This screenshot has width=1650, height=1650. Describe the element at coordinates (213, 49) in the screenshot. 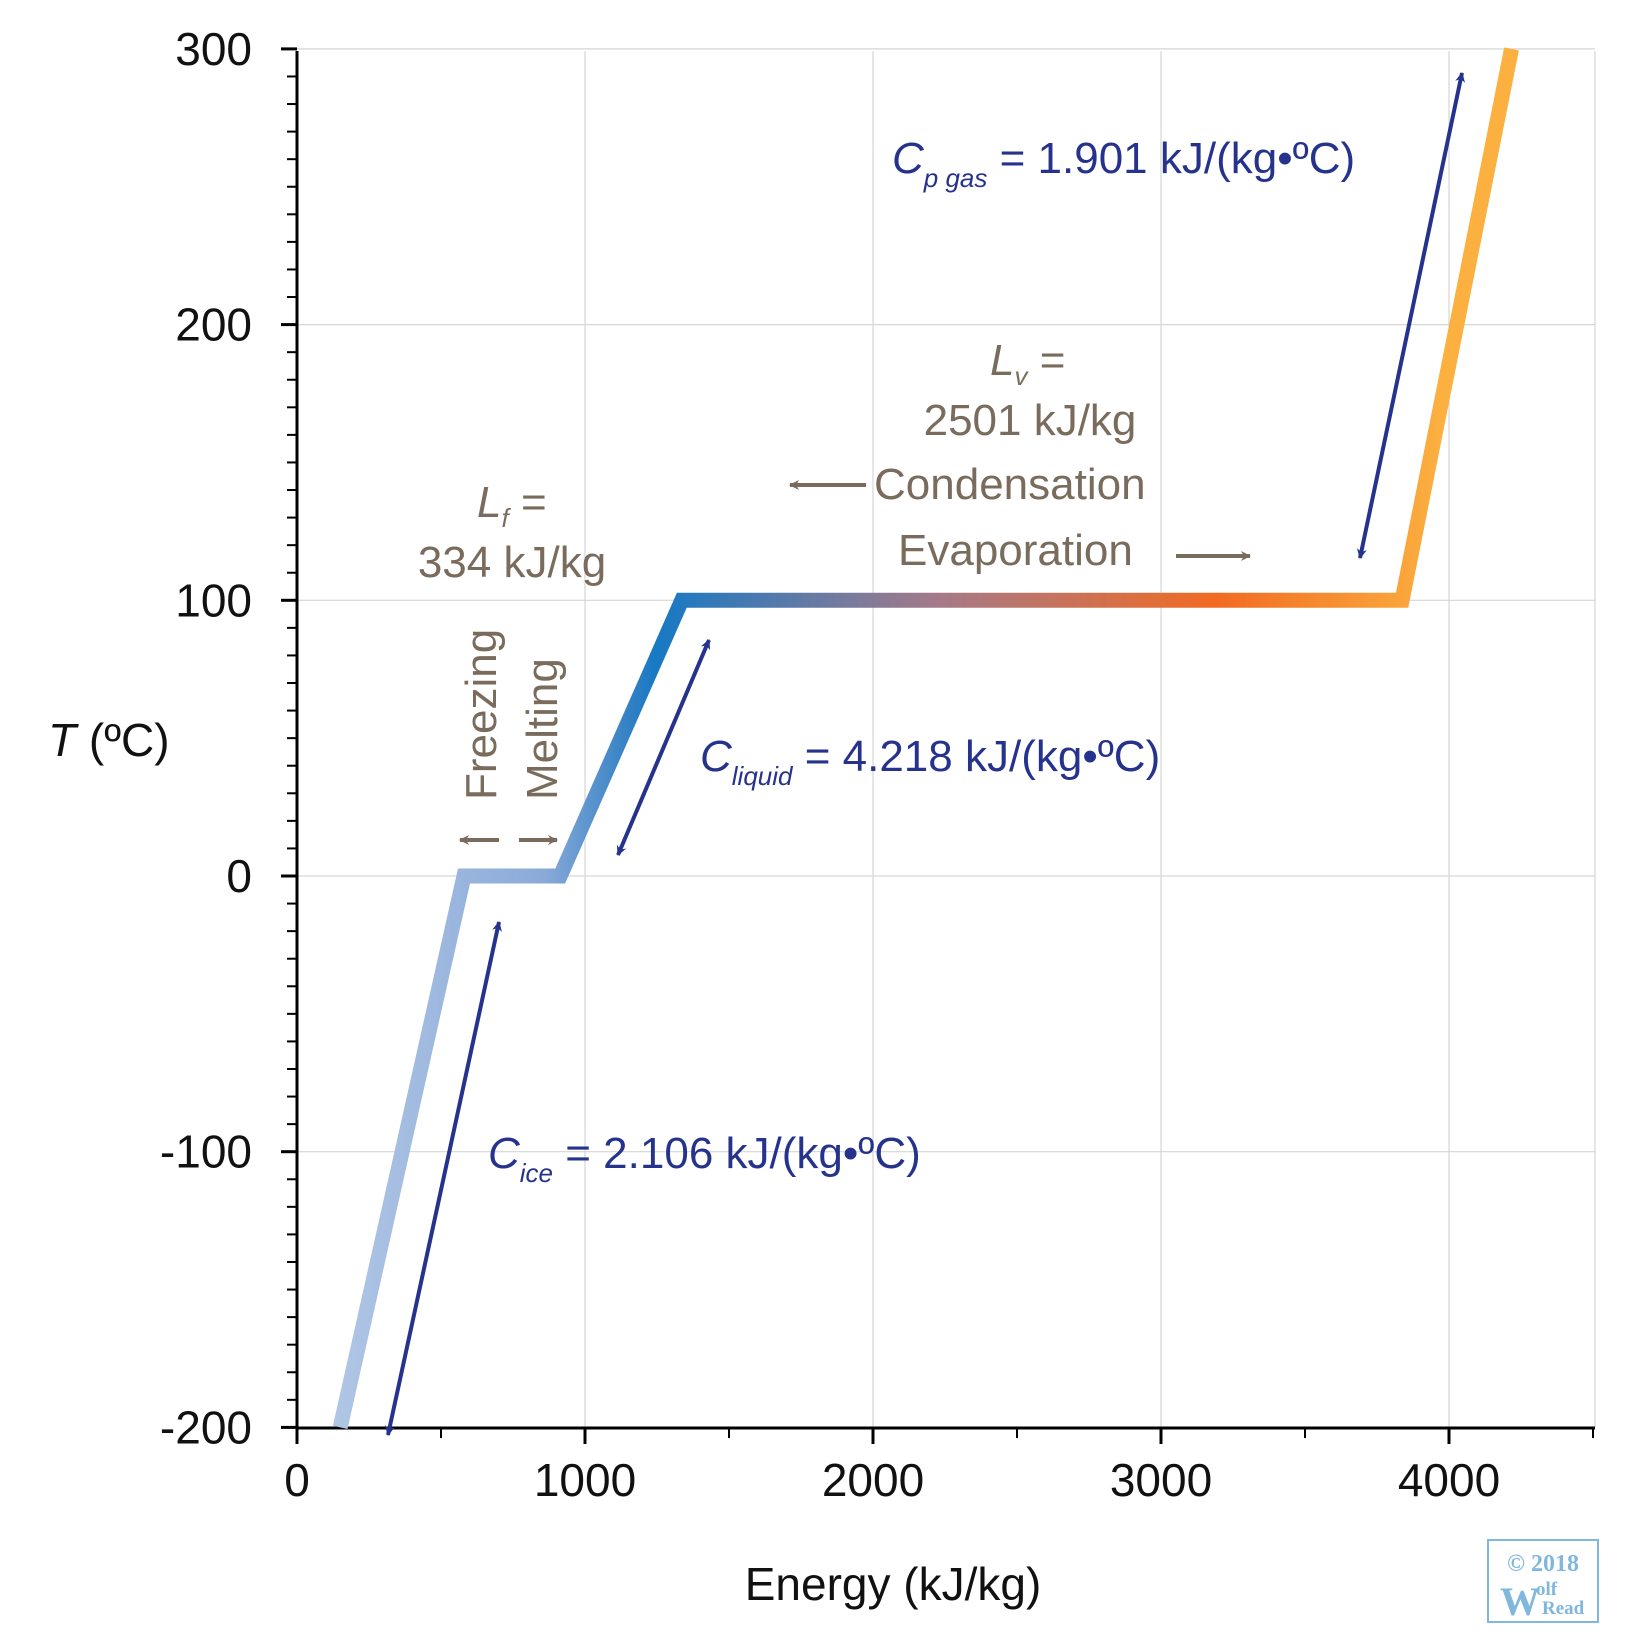

I see `y-tick-label: 300` at that location.